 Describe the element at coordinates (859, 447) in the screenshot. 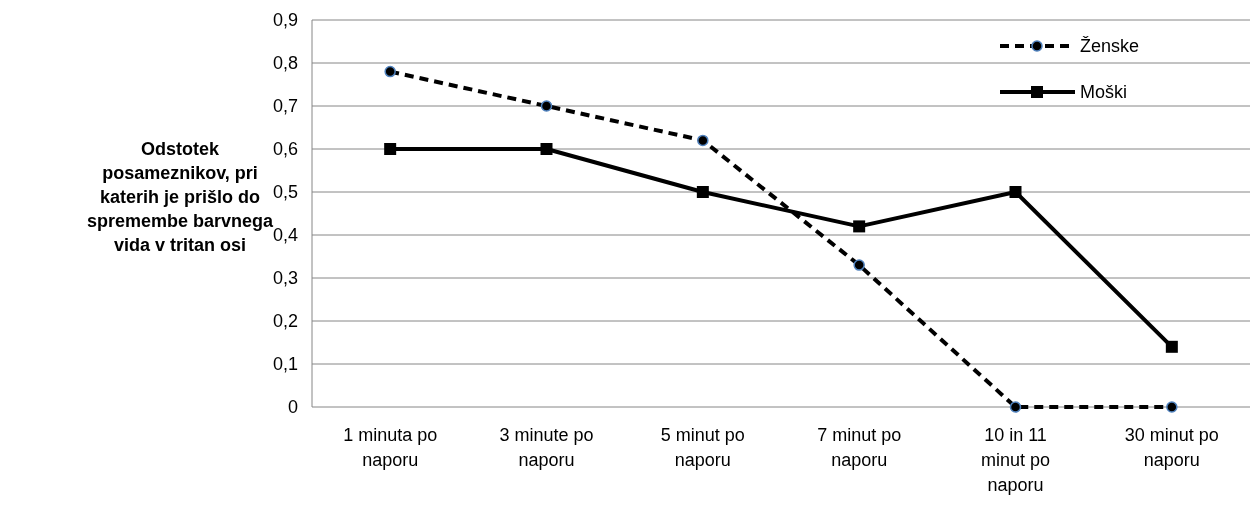

I see `x-tick-label: 7 minut po naporu` at that location.